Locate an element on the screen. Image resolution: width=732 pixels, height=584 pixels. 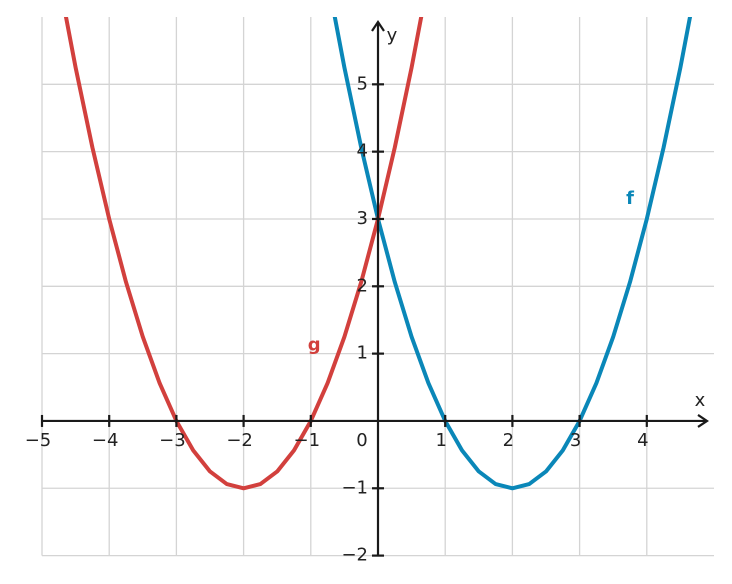
y-tick-label: 2 is located at coordinates (362, 285).